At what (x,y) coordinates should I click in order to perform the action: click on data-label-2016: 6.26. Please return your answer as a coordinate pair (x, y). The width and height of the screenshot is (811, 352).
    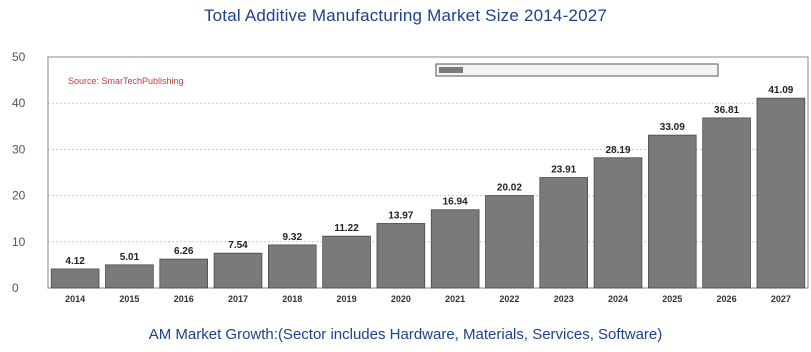
    Looking at the image, I should click on (184, 251).